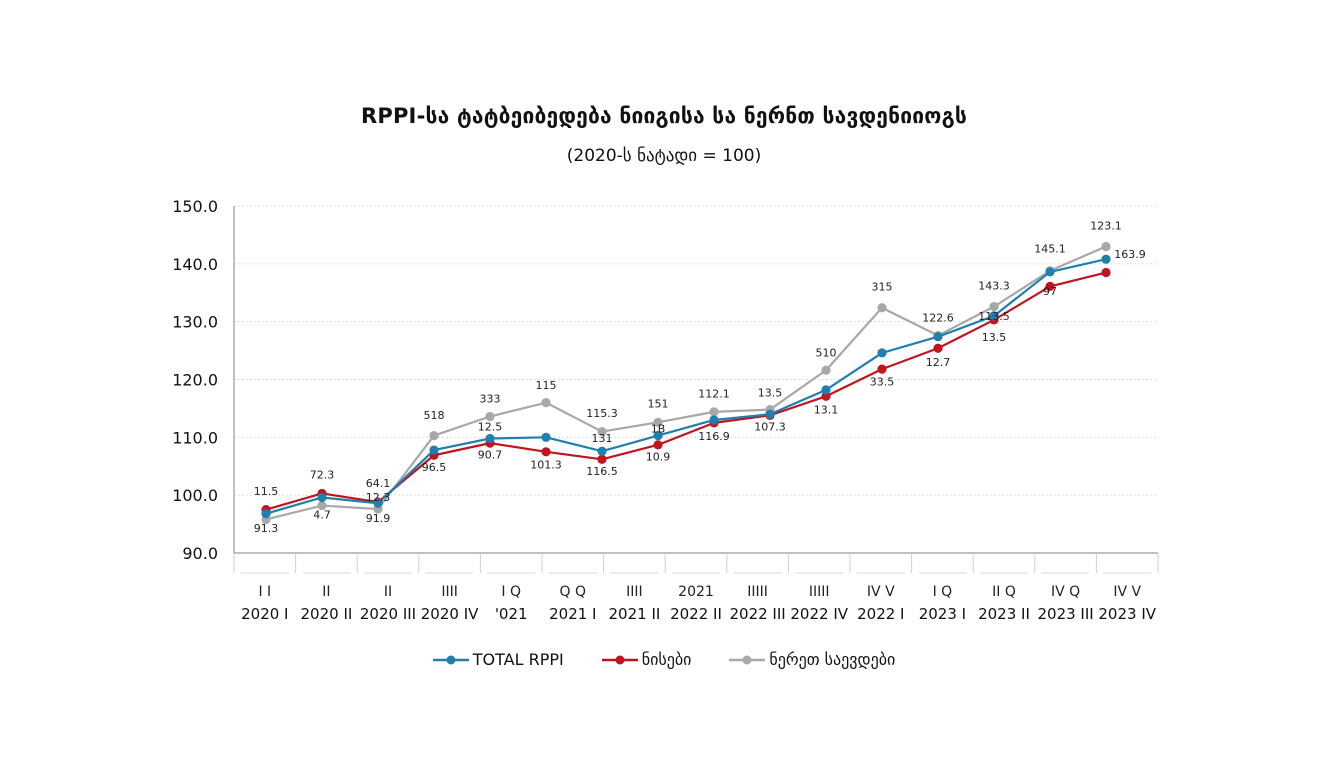 The image size is (1328, 784). Describe the element at coordinates (322, 514) in the screenshot. I see `data-label: 4.7` at that location.